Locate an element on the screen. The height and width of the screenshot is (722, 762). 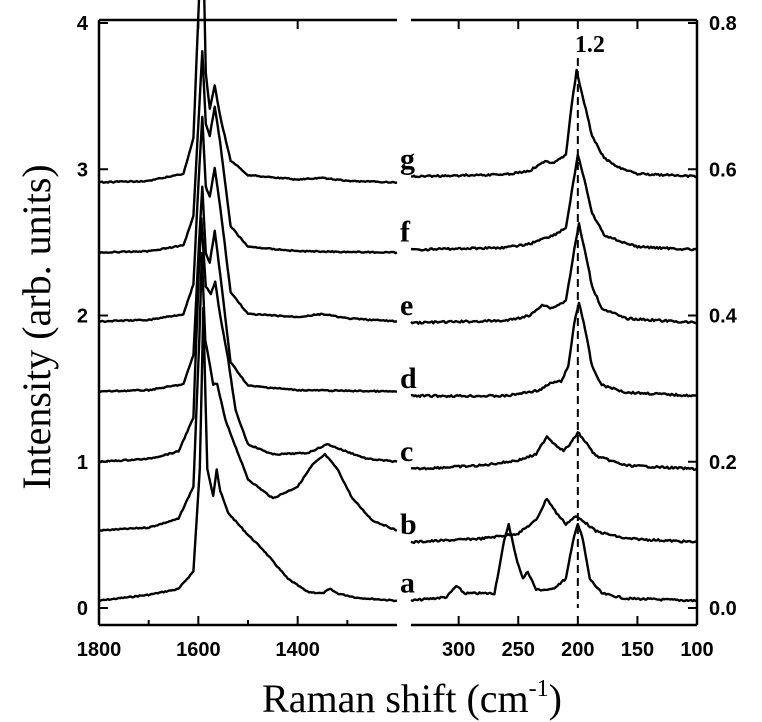
left-y-tick-label: 3 is located at coordinates (82, 170).